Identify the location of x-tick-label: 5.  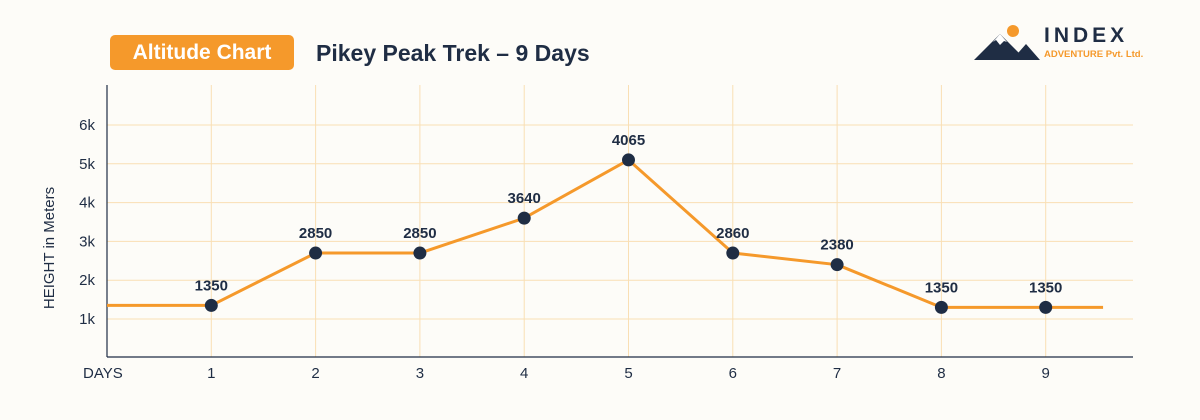
(628, 373).